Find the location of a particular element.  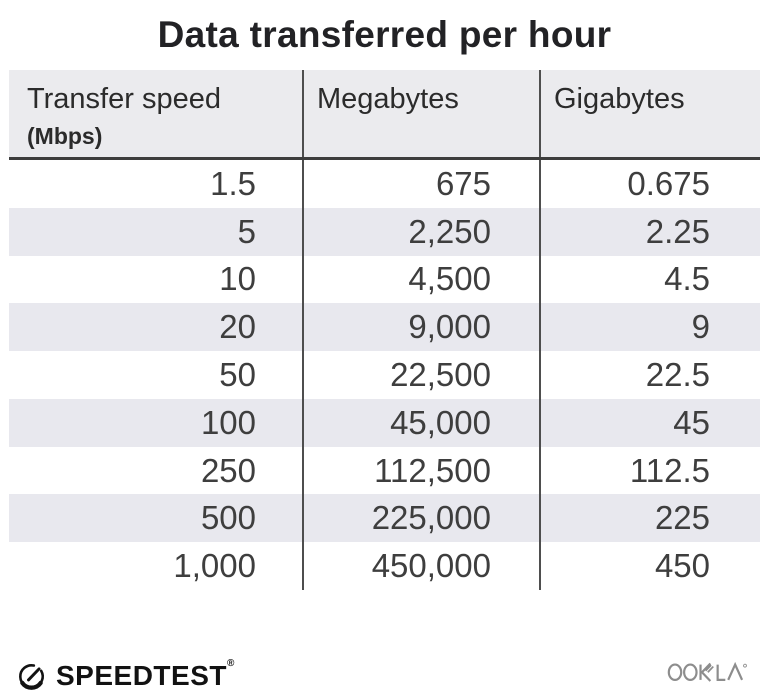

table-cell: 0.675 is located at coordinates (649, 184).